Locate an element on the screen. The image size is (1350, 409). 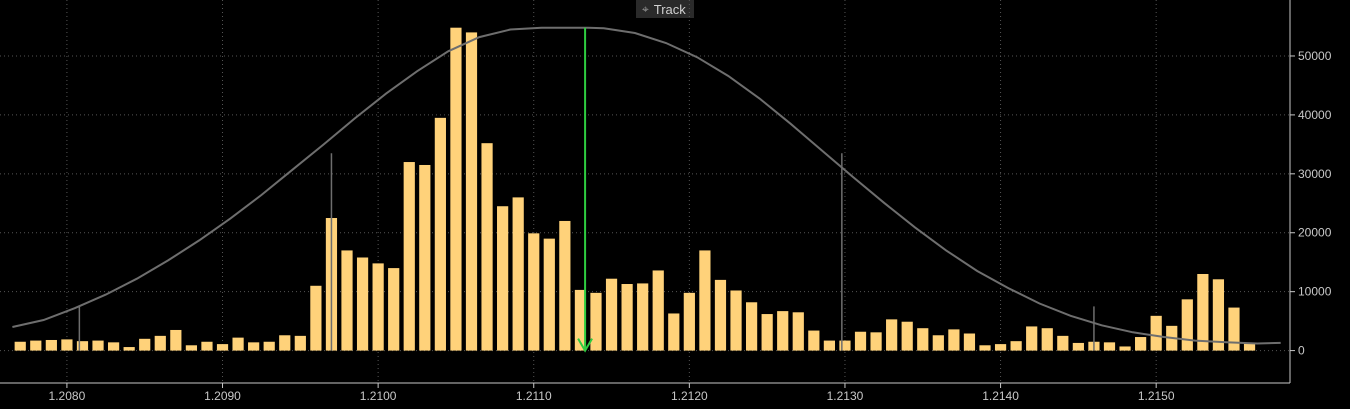
x-tick-label: 1.2080 is located at coordinates (67, 396).